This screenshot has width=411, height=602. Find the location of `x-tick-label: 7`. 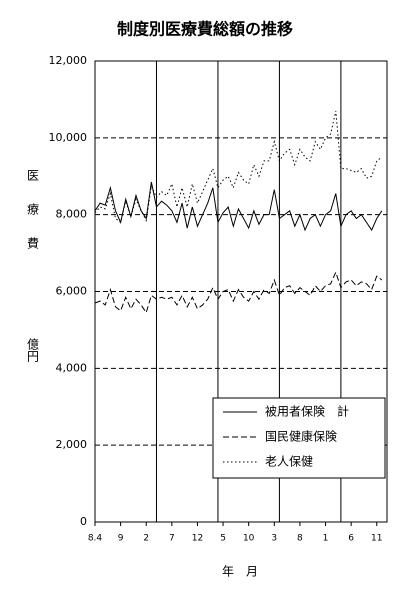

x-tick-label: 7 is located at coordinates (172, 539).